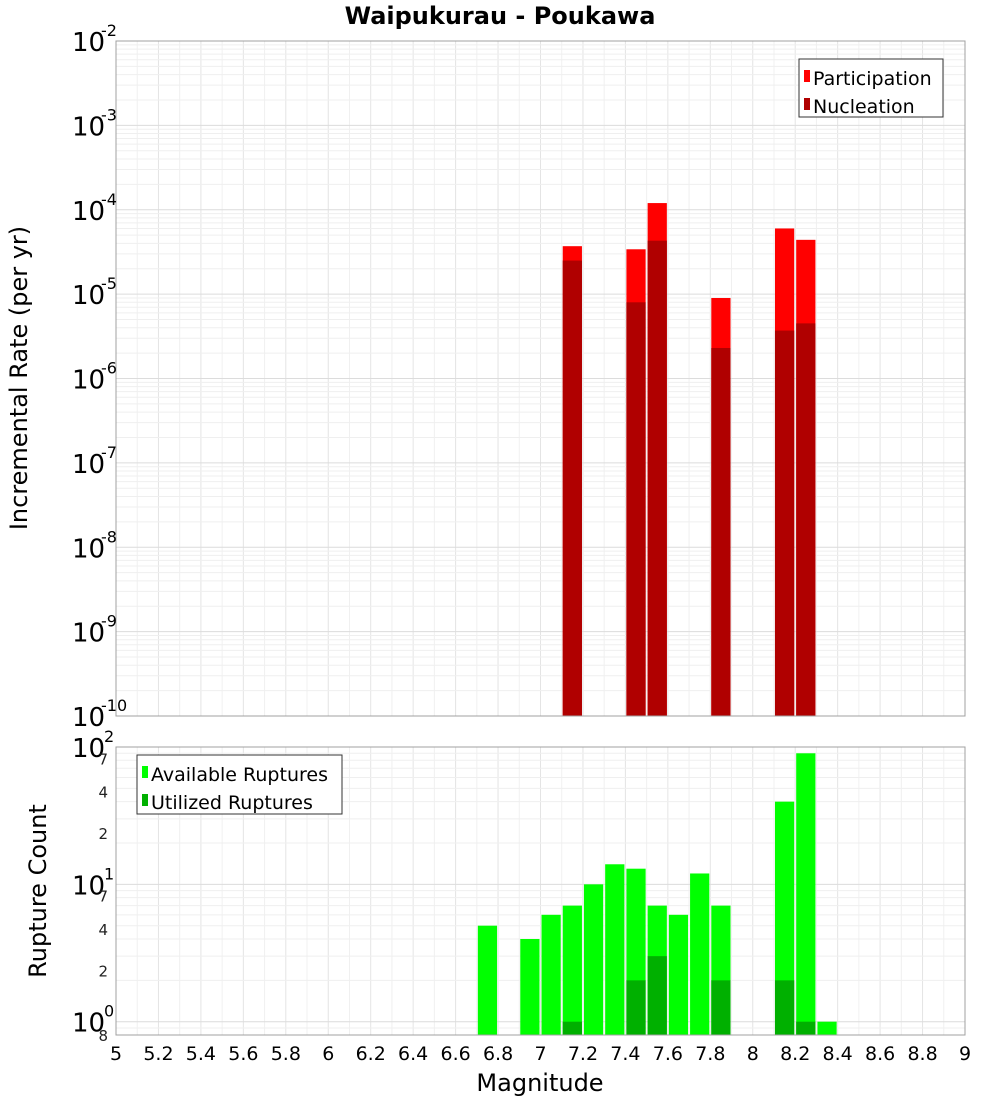 The height and width of the screenshot is (1100, 1000). Describe the element at coordinates (201, 1054) in the screenshot. I see `x-tick-label: 5.4` at that location.